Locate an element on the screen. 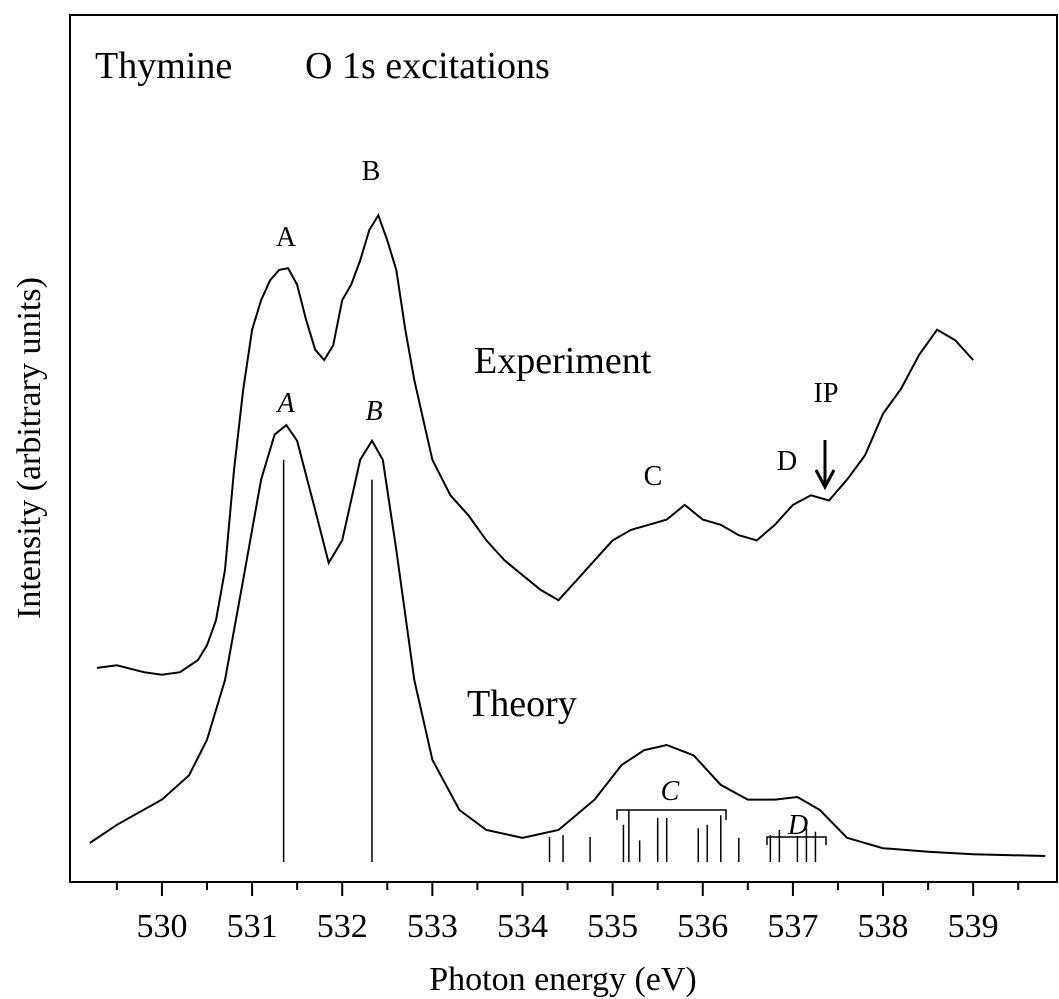  x-tick-label: 531 is located at coordinates (252, 926).